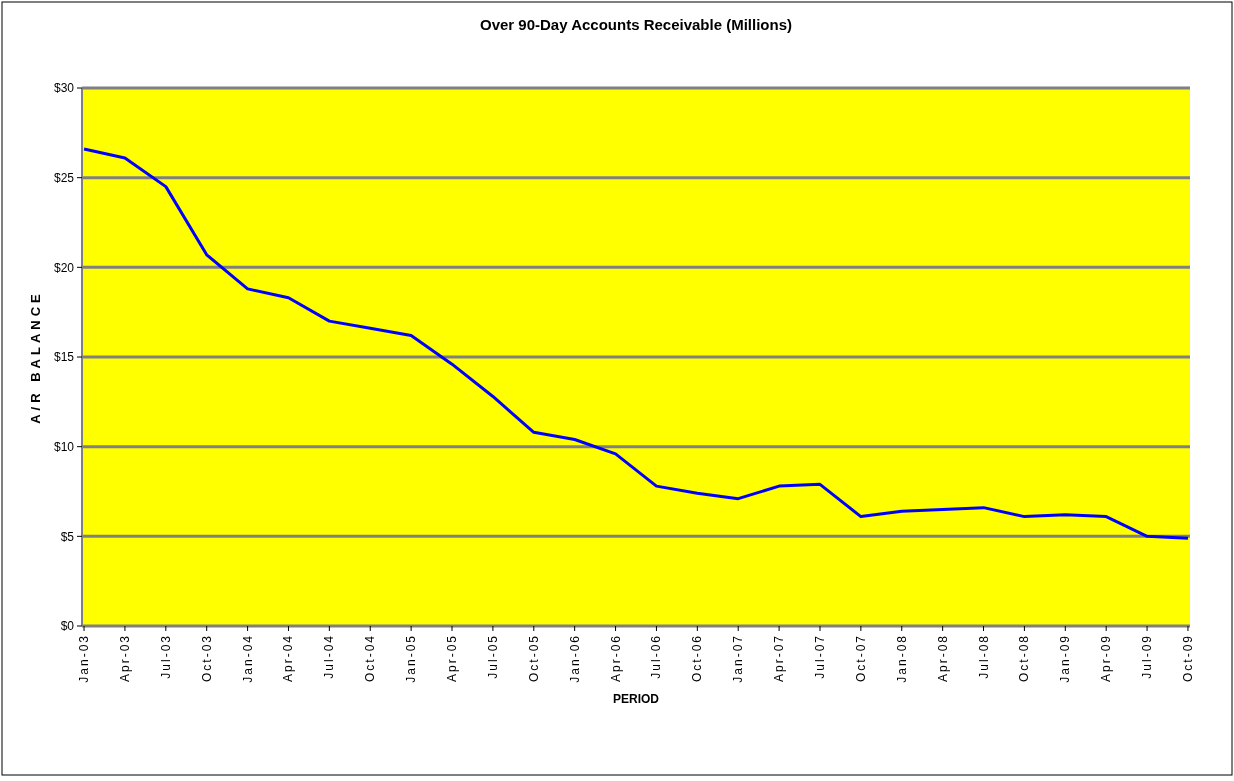 Image resolution: width=1234 pixels, height=781 pixels. Describe the element at coordinates (67, 626) in the screenshot. I see `y-tick-label: $0` at that location.